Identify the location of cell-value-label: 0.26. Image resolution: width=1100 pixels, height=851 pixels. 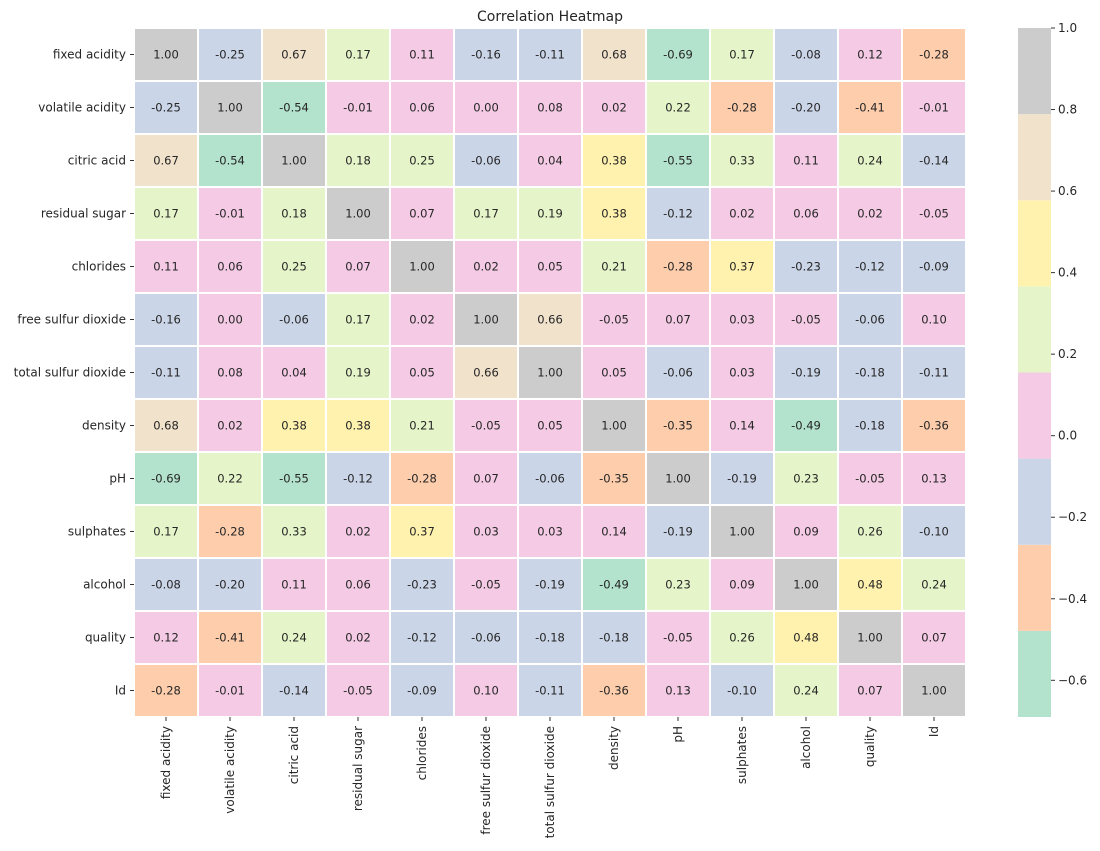
(870, 532).